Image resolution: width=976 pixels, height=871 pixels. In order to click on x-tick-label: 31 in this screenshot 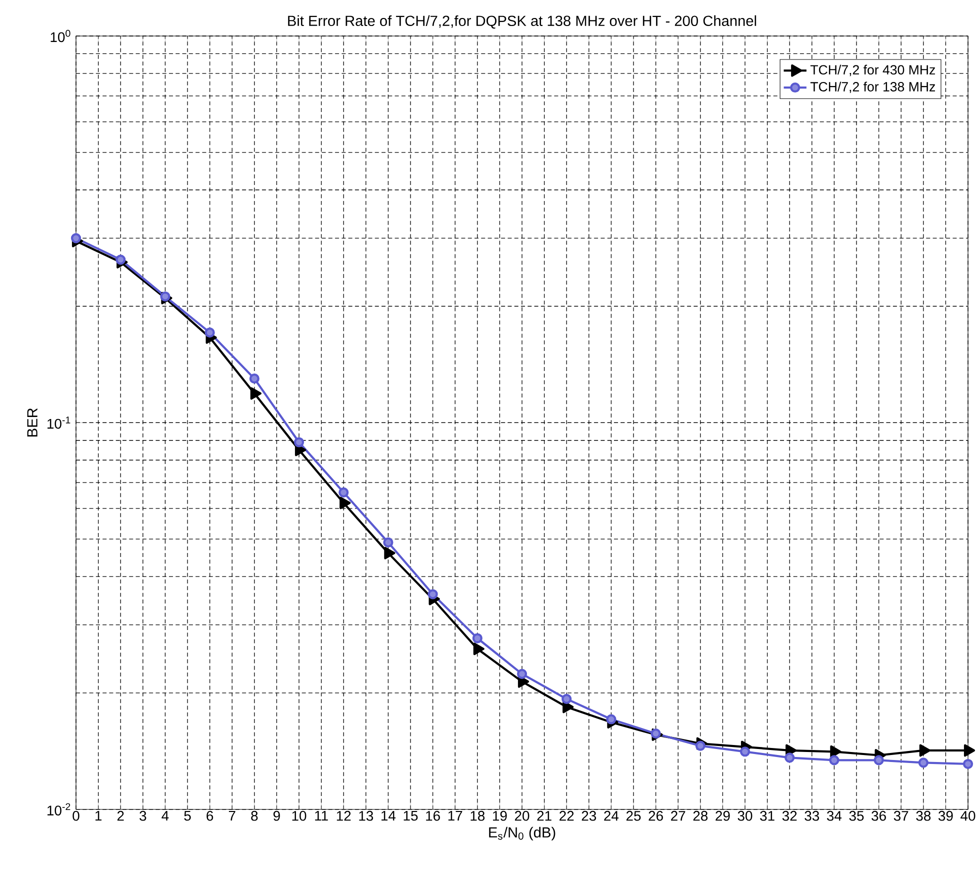, I will do `click(767, 816)`.